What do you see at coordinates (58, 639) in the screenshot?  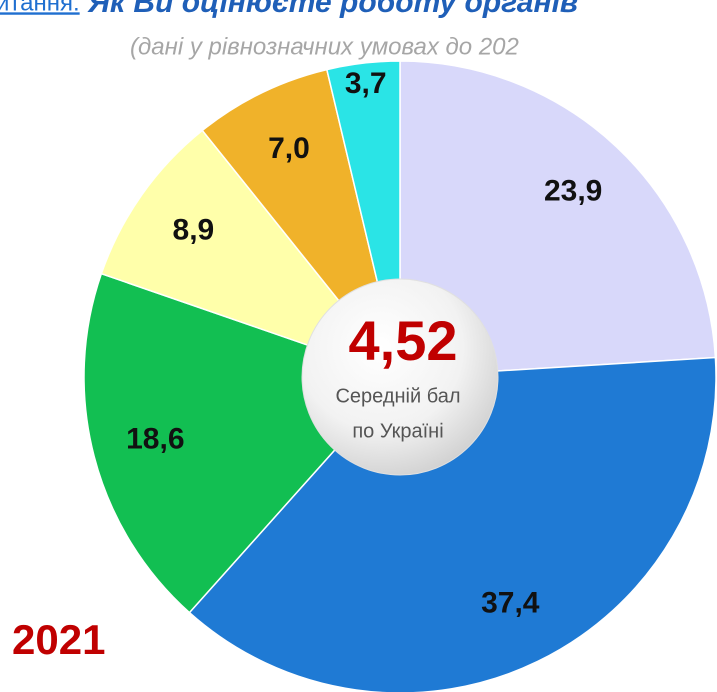 I see `year-label: 2021` at bounding box center [58, 639].